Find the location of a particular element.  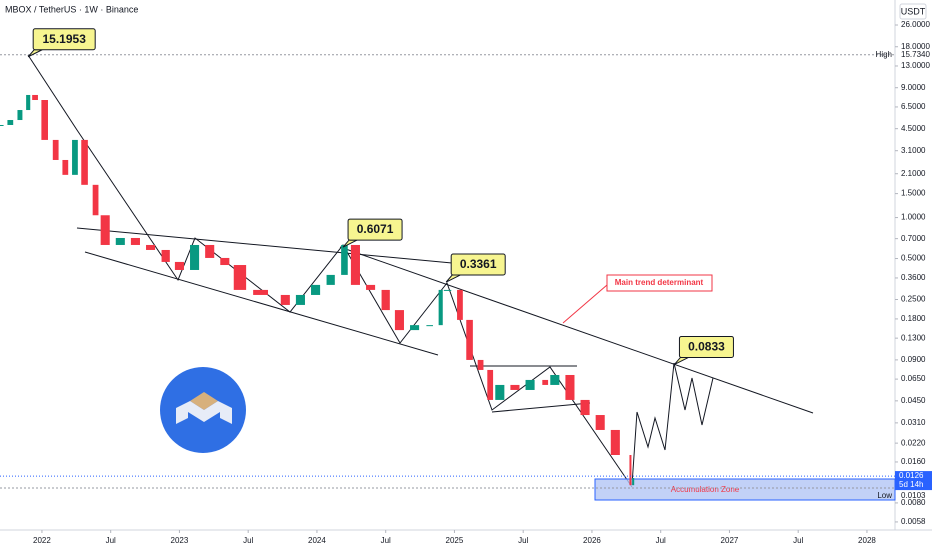

currency: USDT is located at coordinates (913, 11).